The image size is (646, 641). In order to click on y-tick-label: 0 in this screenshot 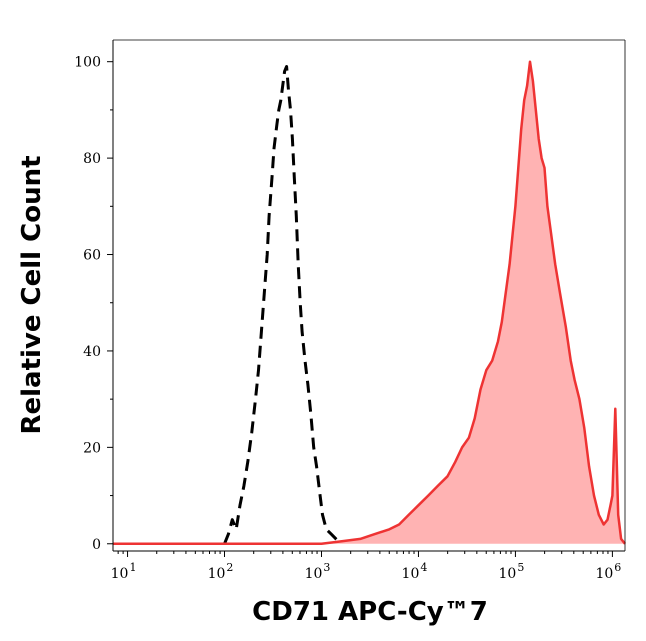, I will do `click(96, 545)`.